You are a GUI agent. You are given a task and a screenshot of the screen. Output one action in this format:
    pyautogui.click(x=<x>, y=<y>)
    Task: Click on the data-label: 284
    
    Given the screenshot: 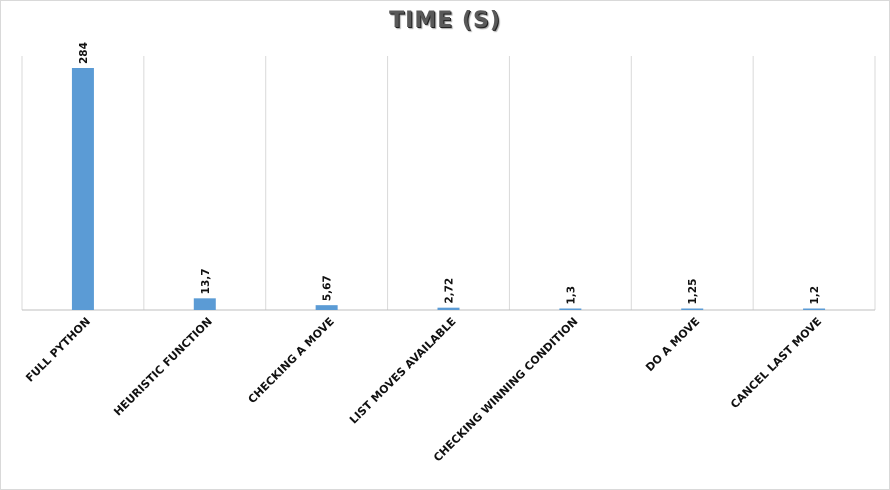 What is the action you would take?
    pyautogui.click(x=84, y=53)
    